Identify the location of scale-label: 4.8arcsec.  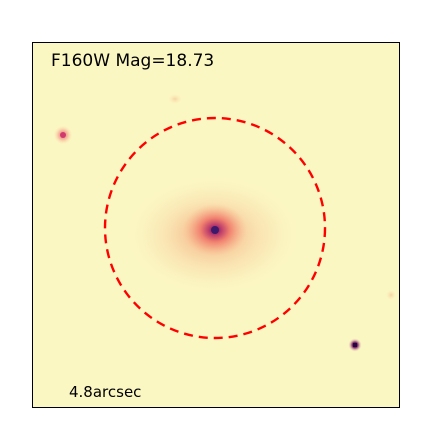
(105, 392).